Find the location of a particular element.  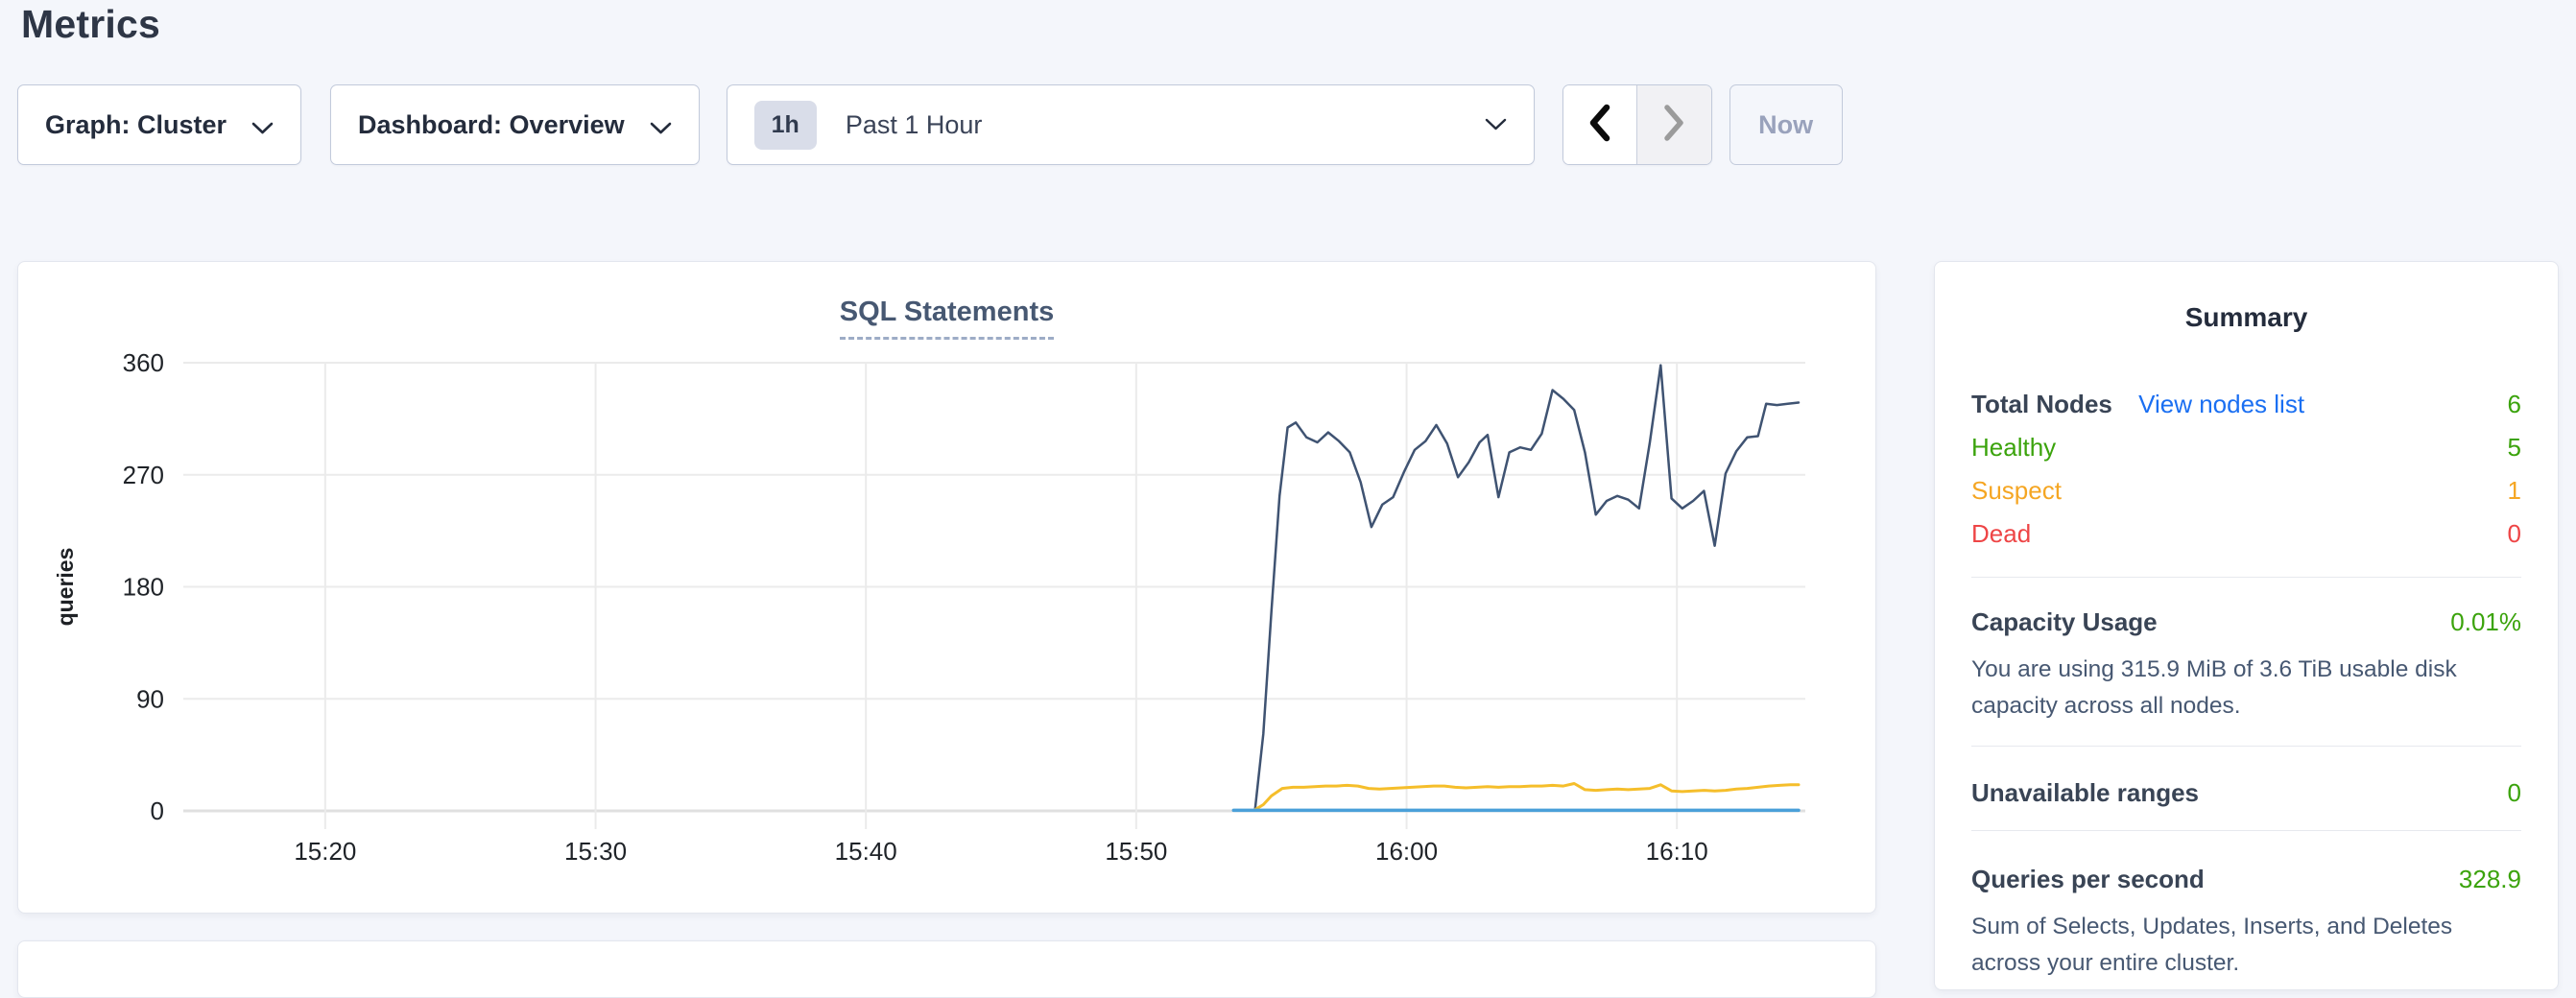

graph-dropdown-label: Graph: Cluster is located at coordinates (136, 124).